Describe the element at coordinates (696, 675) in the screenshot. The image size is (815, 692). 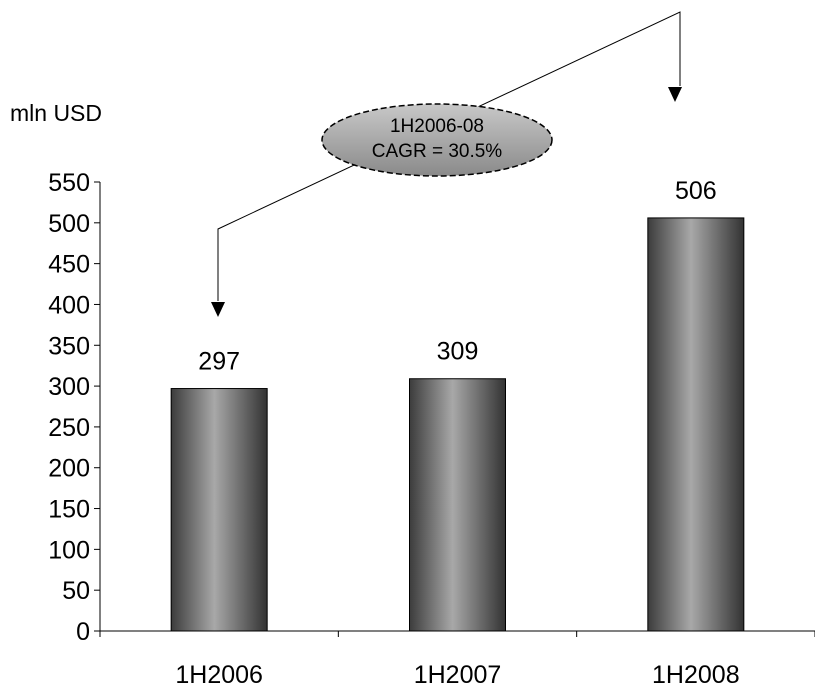
I see `category-label: 1H2008` at that location.